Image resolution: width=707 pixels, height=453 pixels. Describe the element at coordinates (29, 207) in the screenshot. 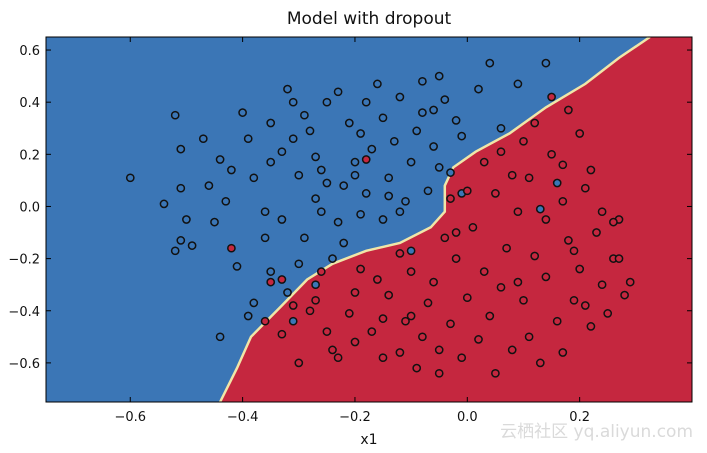

I see `y-tick-label: 0.0` at that location.